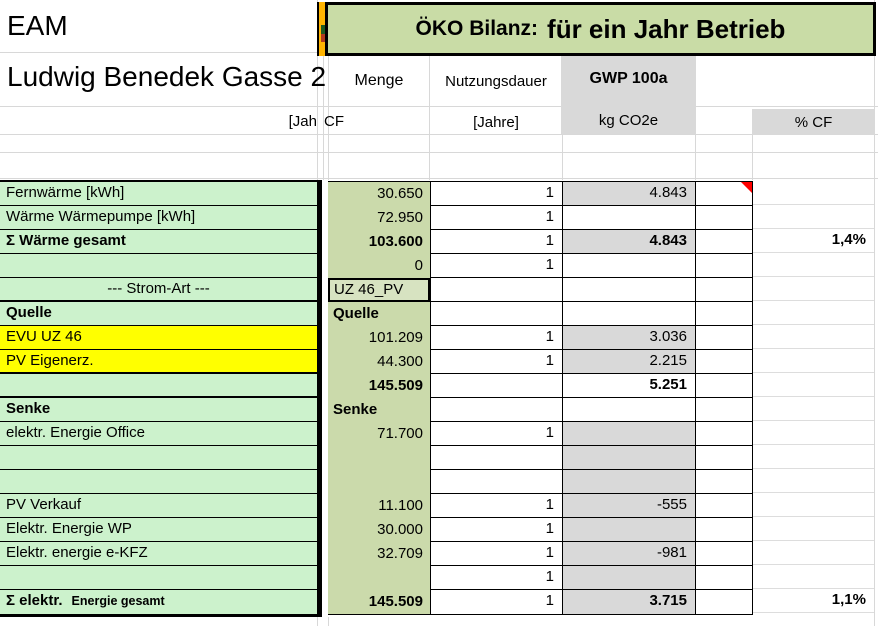 This screenshot has width=878, height=626. Describe the element at coordinates (395, 337) in the screenshot. I see `menge-value-cell: 101.209` at that location.